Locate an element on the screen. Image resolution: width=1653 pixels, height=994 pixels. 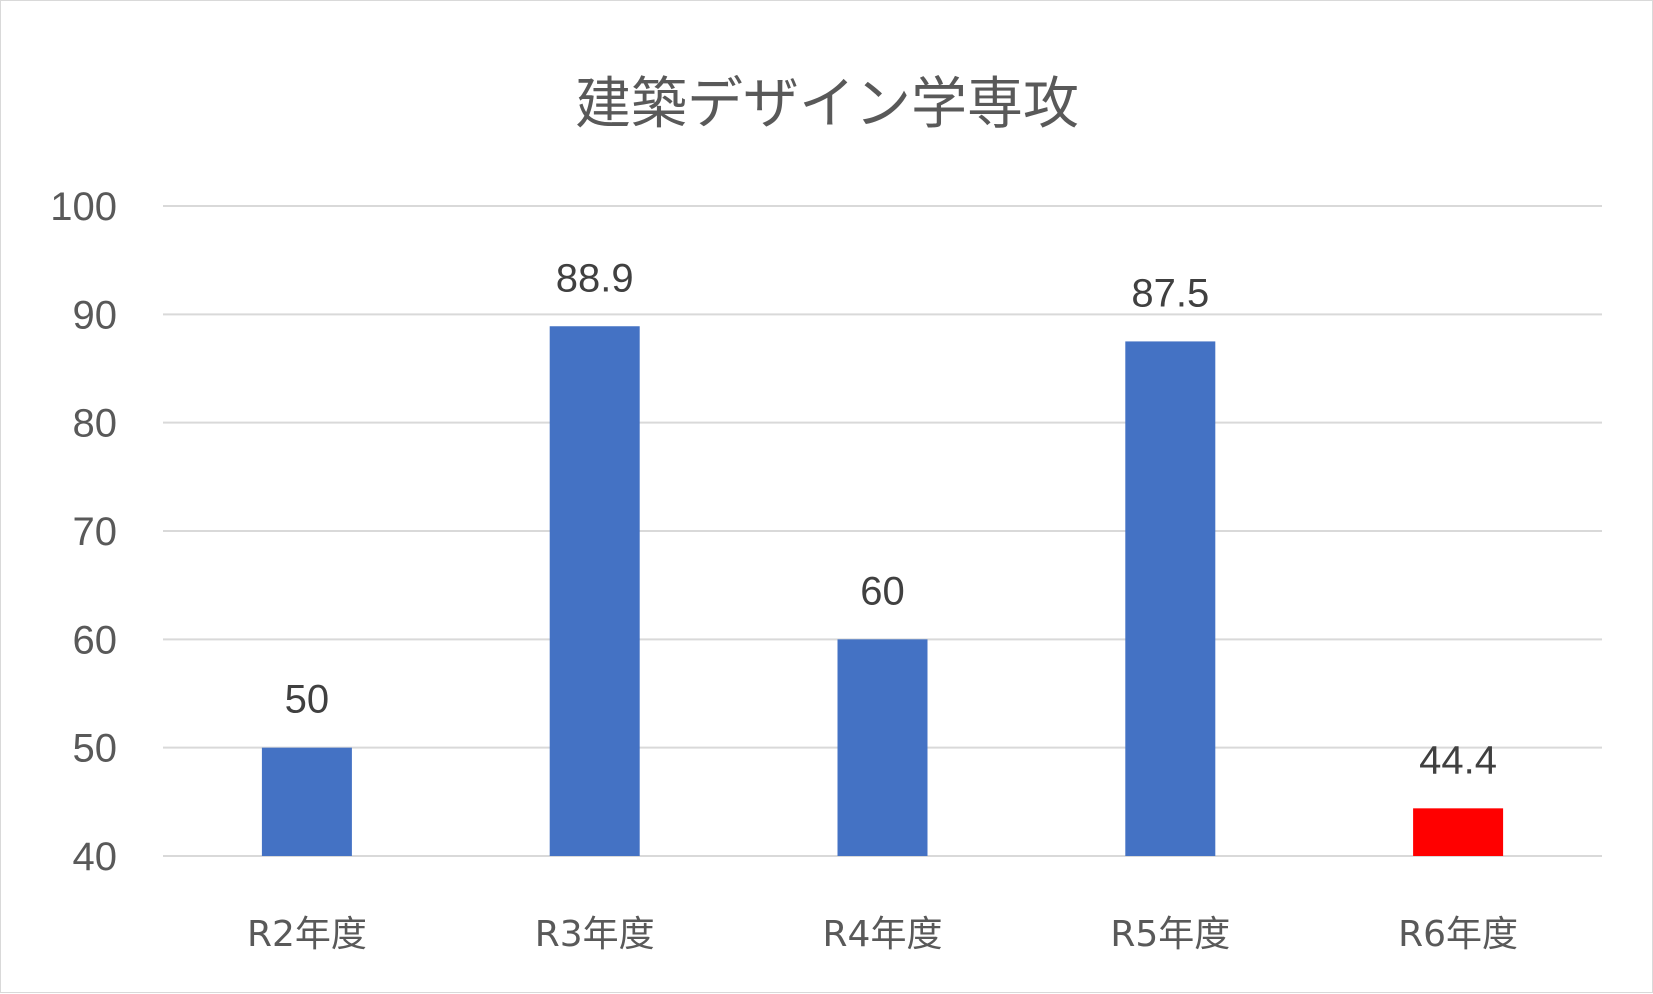
data-label: 88.9 is located at coordinates (595, 278).